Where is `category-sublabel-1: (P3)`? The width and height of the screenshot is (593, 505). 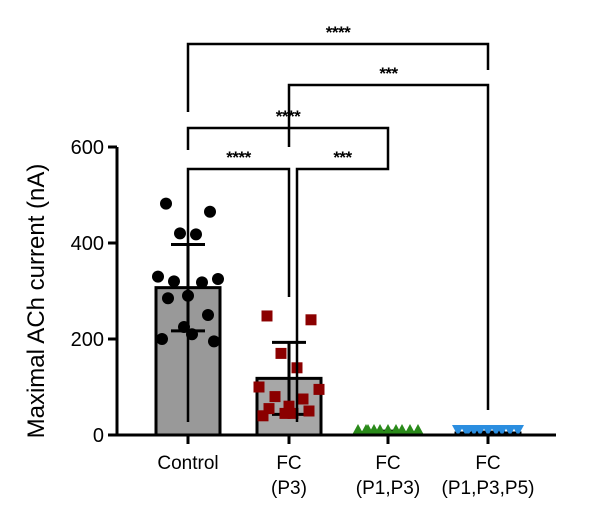 category-sublabel-1: (P3) is located at coordinates (289, 488).